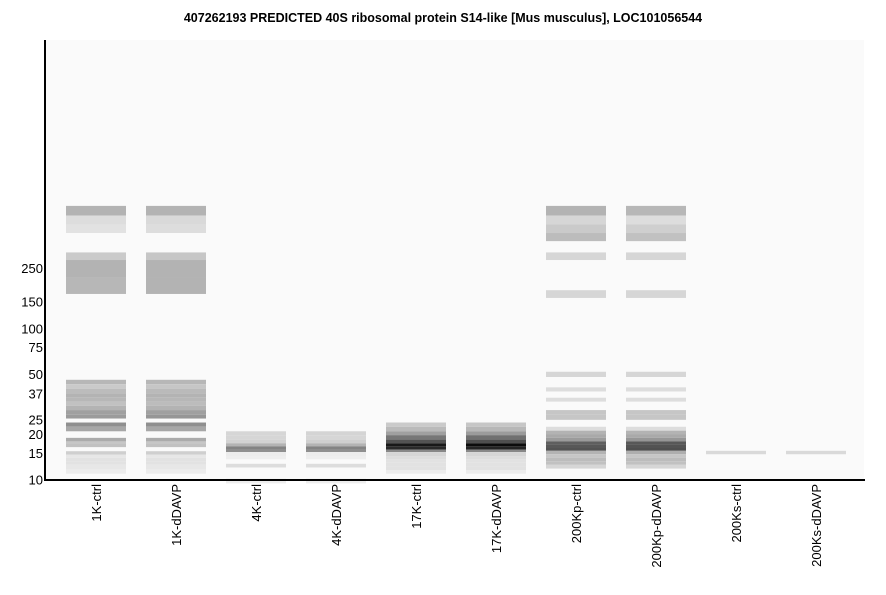 Image resolution: width=886 pixels, height=595 pixels. I want to click on y-tick-label: 75, so click(36, 347).